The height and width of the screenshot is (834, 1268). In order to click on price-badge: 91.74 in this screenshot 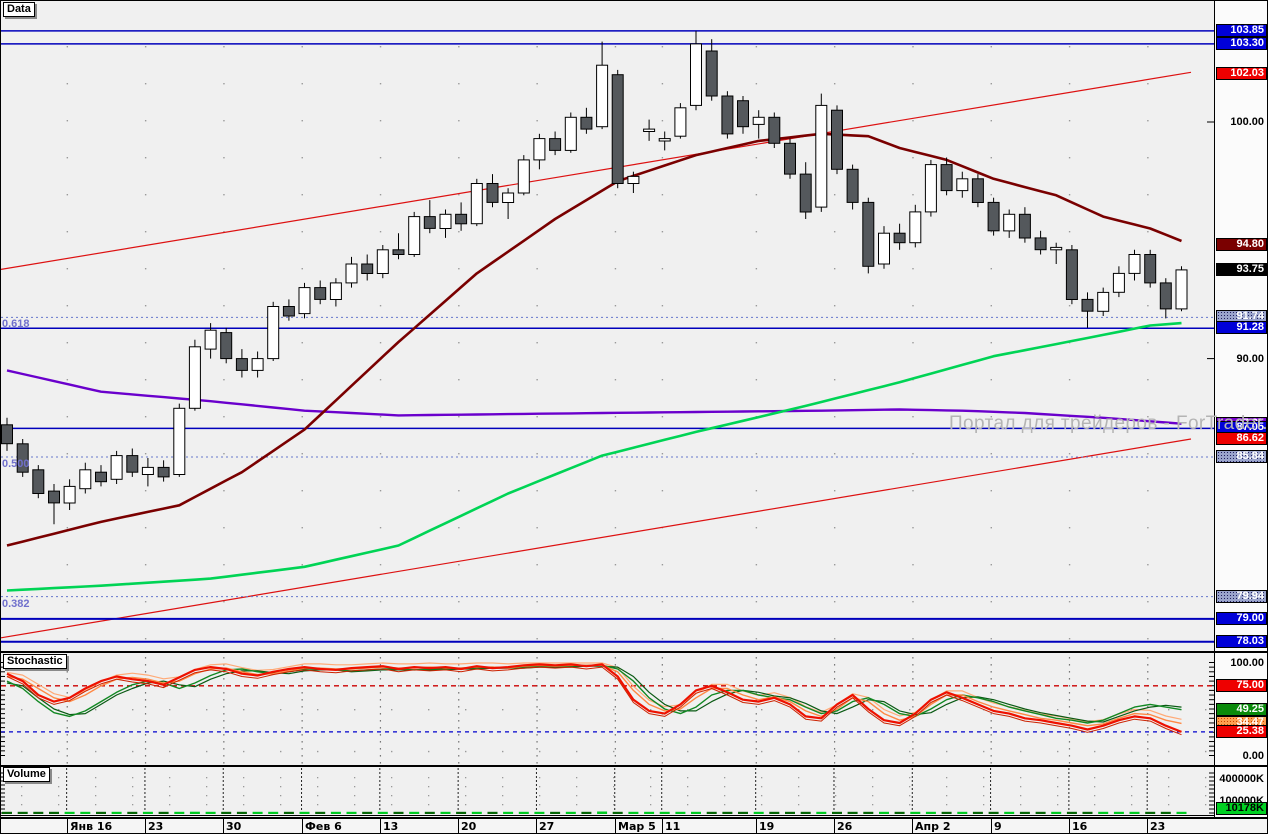, I will do `click(1241, 316)`.